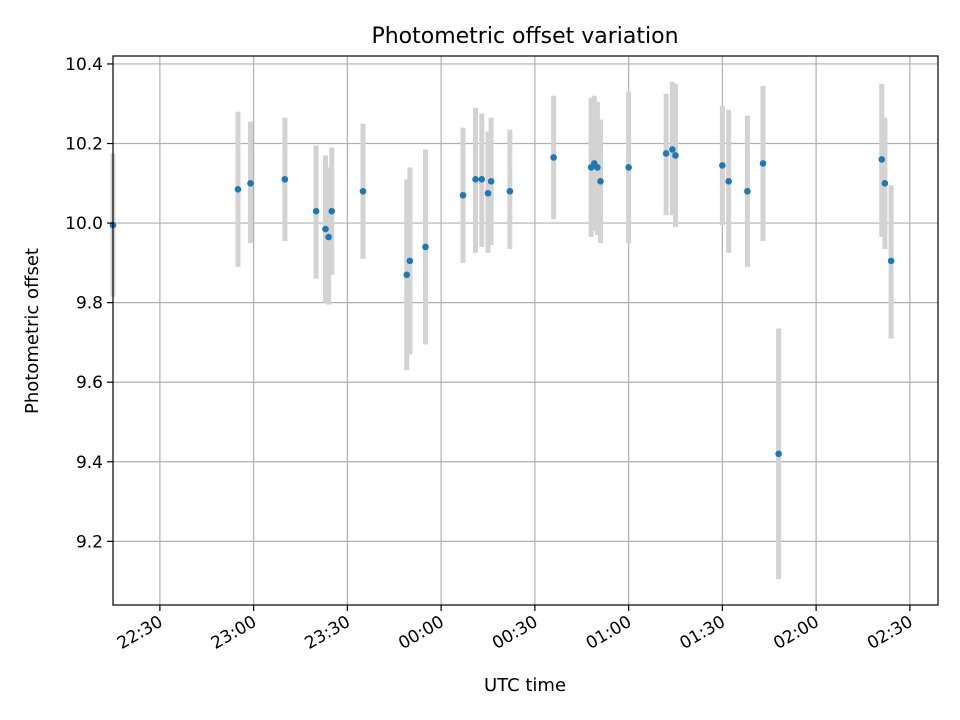 This screenshot has width=960, height=720. I want to click on x-tick-label: 00:30, so click(515, 633).